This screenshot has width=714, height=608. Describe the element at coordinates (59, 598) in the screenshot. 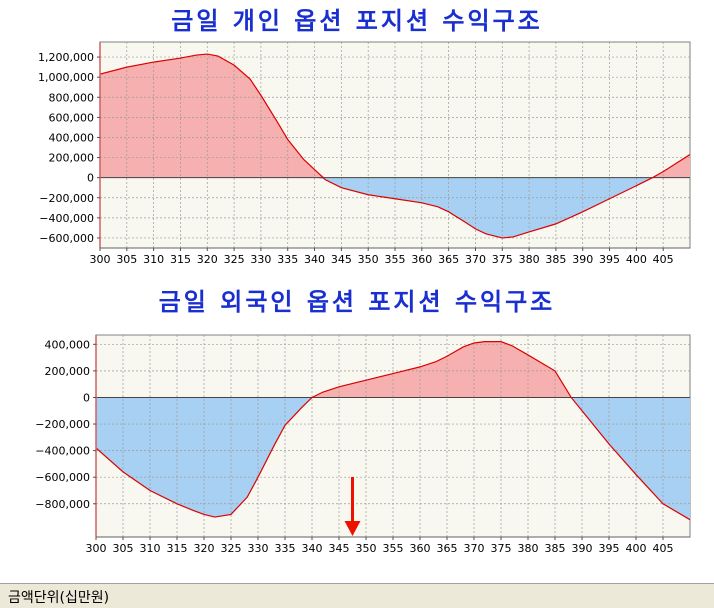

I see `unit-label: 금액단위(십만원)` at that location.